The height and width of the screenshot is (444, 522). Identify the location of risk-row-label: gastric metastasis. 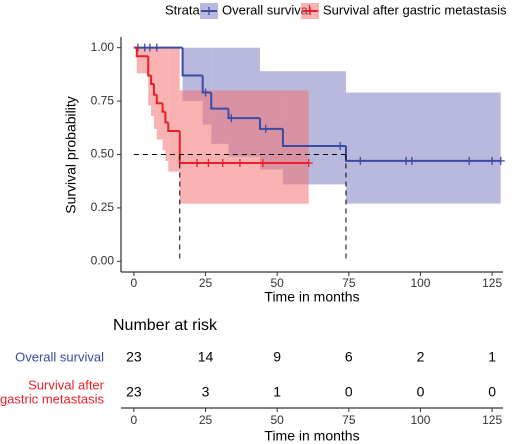
(52, 398).